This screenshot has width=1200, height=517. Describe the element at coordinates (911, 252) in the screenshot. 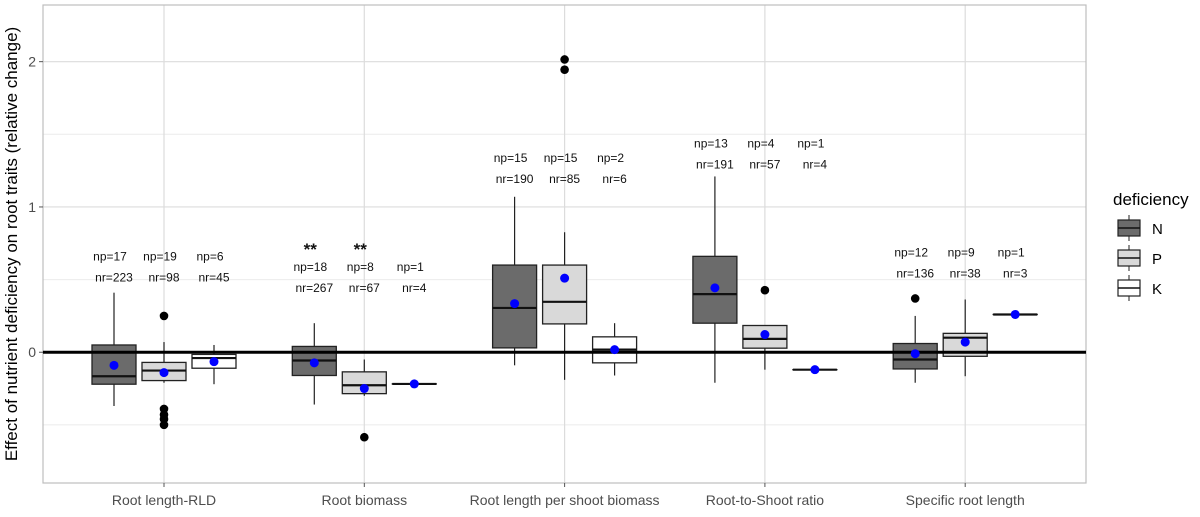

I see `np-label: np=12` at that location.